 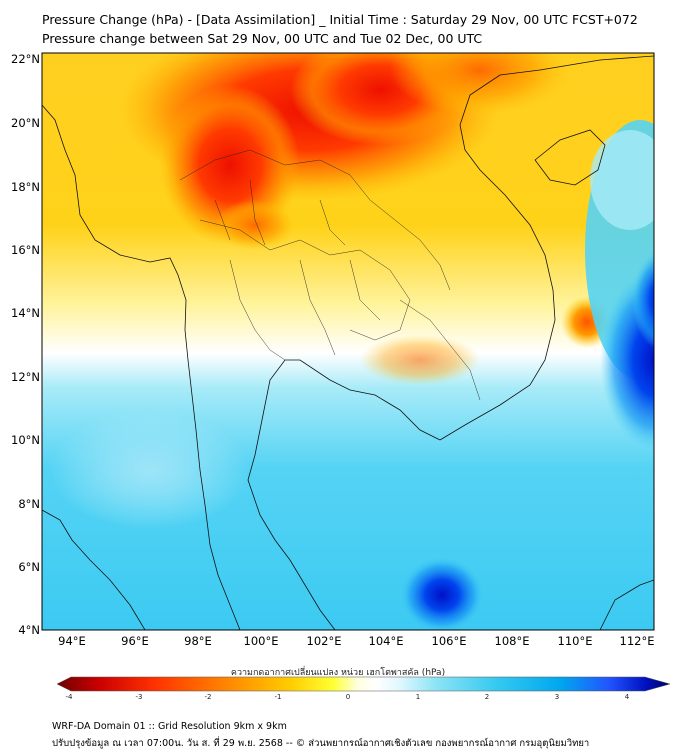 What do you see at coordinates (324, 641) in the screenshot?
I see `lon-label: 102°E` at bounding box center [324, 641].